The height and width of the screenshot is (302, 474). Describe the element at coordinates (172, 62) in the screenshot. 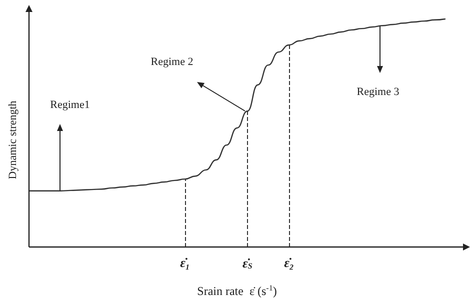

I see `annotation: Regime 2` at that location.